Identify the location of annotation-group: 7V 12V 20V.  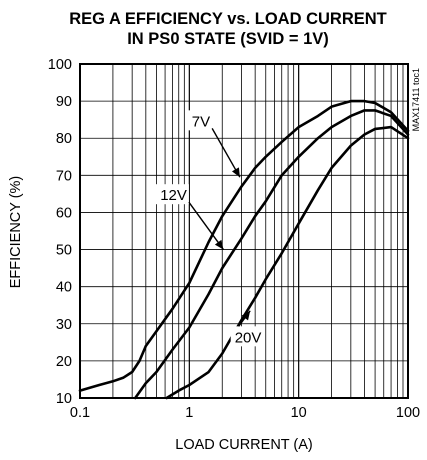
(209, 228).